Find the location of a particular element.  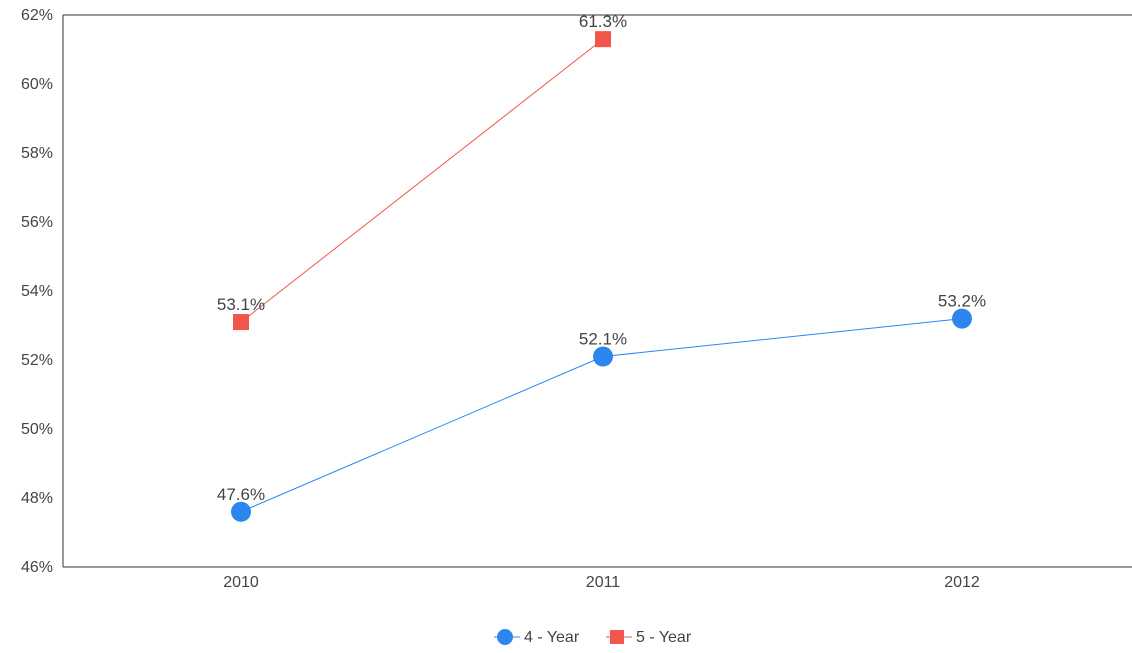

x-tick-label: 2012 is located at coordinates (962, 582).